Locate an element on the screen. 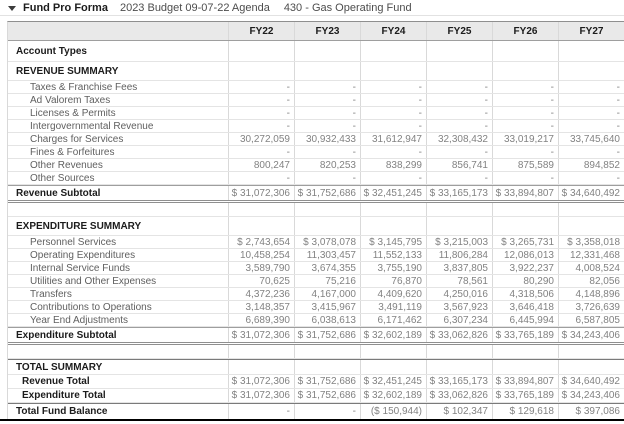  cell-utilities-and-other-expenses-fy27: 82,056 is located at coordinates (591, 281).